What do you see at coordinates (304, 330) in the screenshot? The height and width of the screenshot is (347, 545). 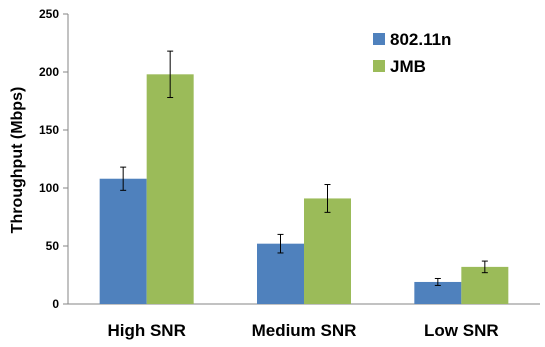 I see `x-category-label: Medium SNR` at bounding box center [304, 330].